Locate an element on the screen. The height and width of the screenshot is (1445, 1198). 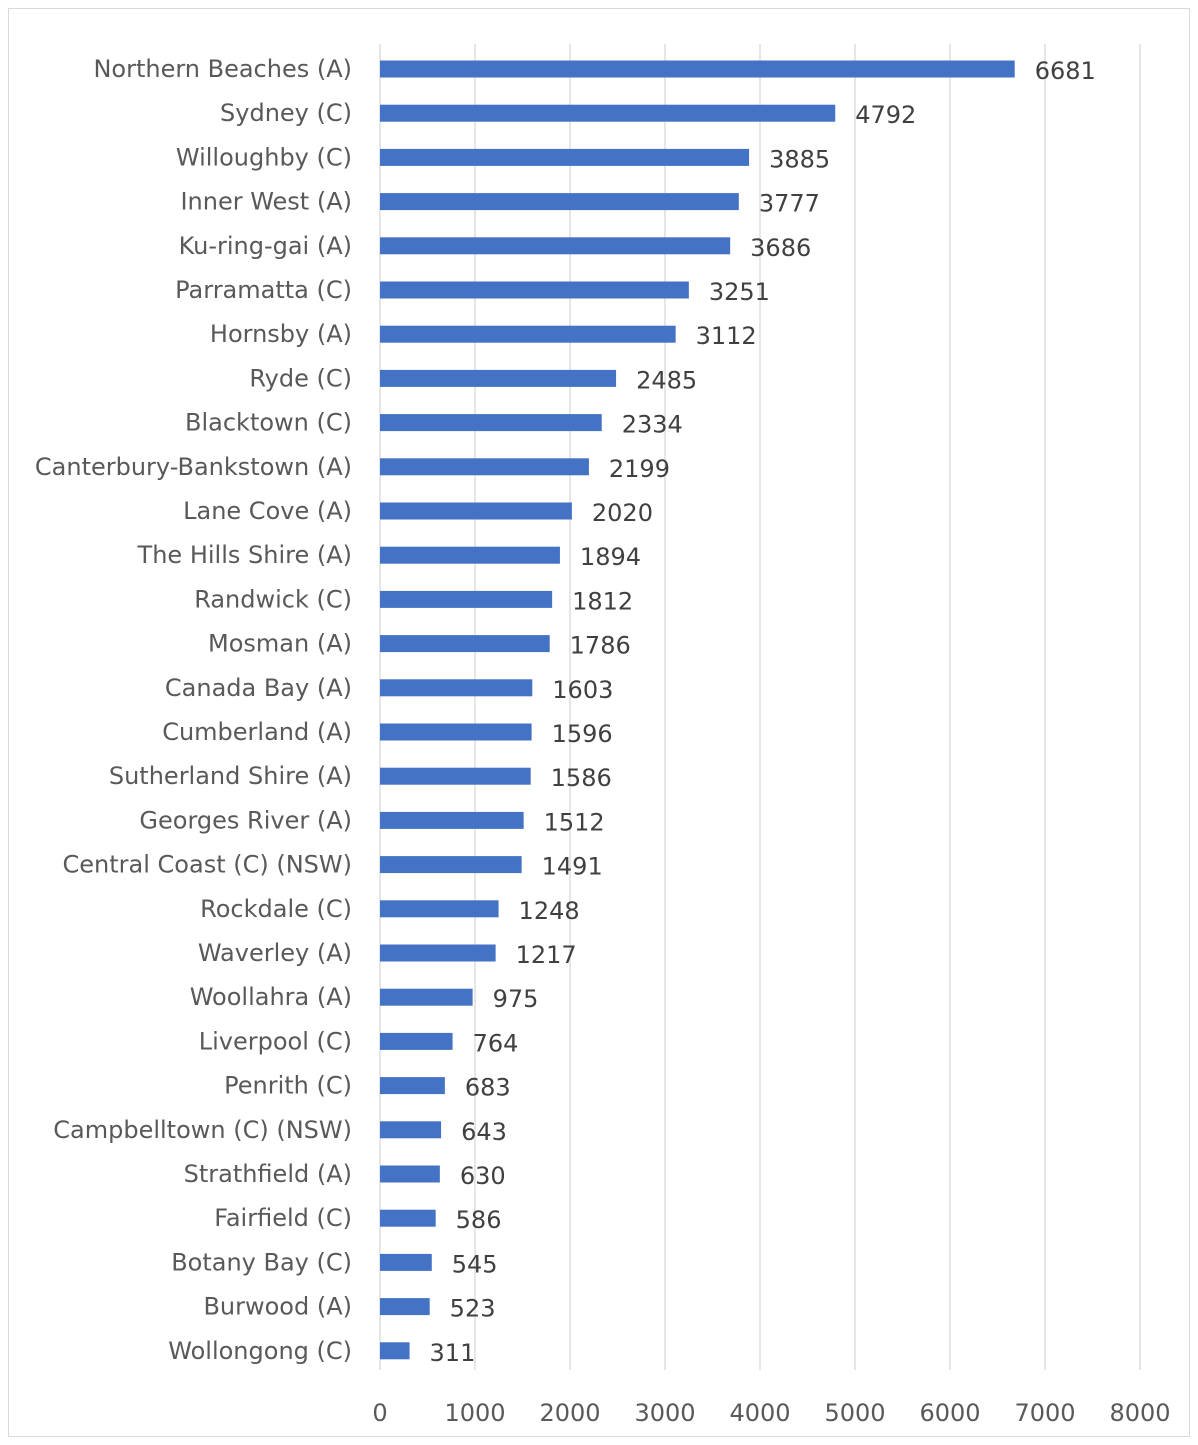
data-label: 586 is located at coordinates (479, 1220).